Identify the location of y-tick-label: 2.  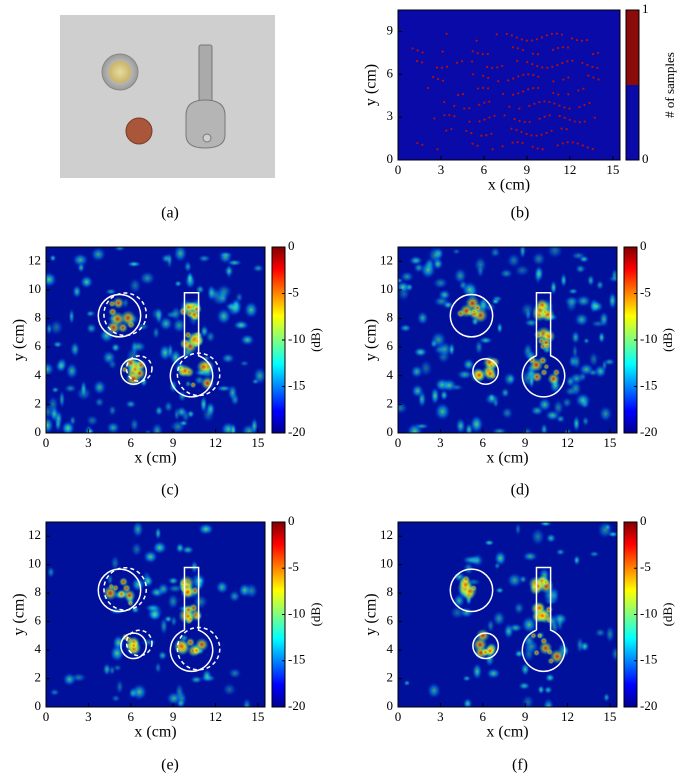
(390, 402).